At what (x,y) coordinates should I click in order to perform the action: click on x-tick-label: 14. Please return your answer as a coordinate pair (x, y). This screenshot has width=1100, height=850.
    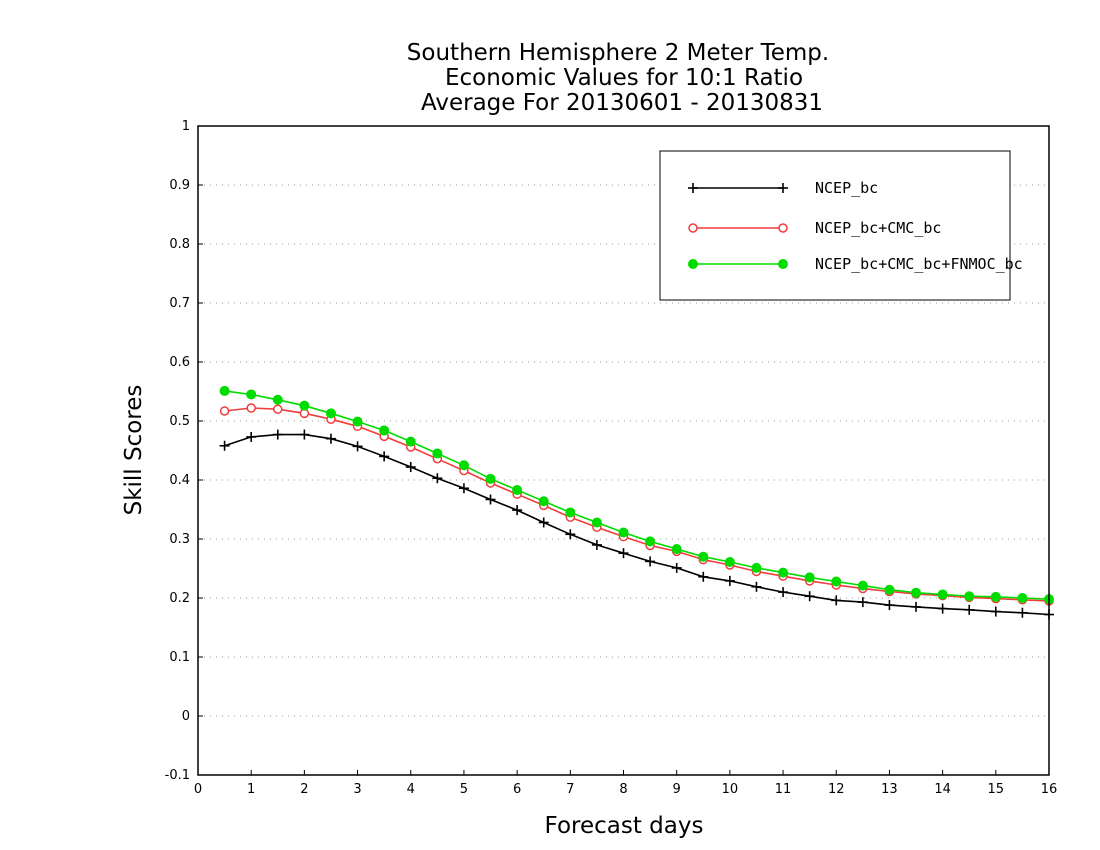
    Looking at the image, I should click on (942, 789).